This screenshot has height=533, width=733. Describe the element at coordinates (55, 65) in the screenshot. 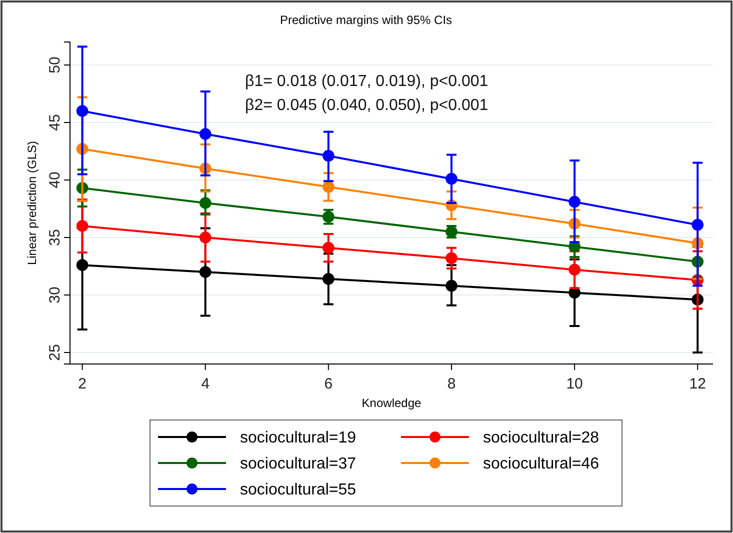

I see `y-tick-label: 50` at that location.